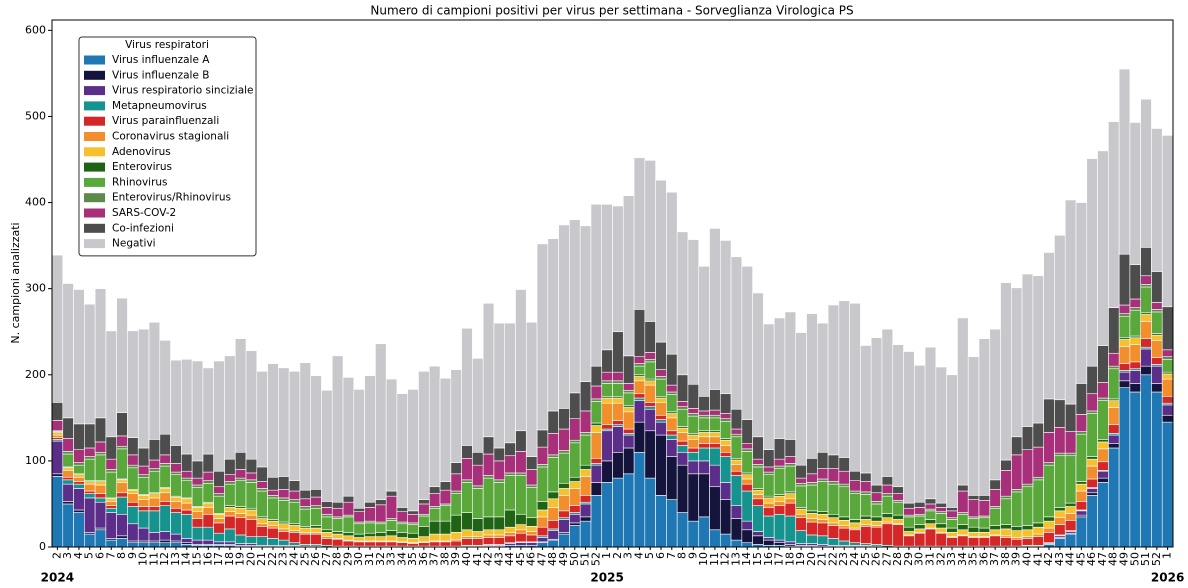 This screenshot has height=588, width=1188. What do you see at coordinates (326, 559) in the screenshot?
I see `x-tick-label: 27` at bounding box center [326, 559].